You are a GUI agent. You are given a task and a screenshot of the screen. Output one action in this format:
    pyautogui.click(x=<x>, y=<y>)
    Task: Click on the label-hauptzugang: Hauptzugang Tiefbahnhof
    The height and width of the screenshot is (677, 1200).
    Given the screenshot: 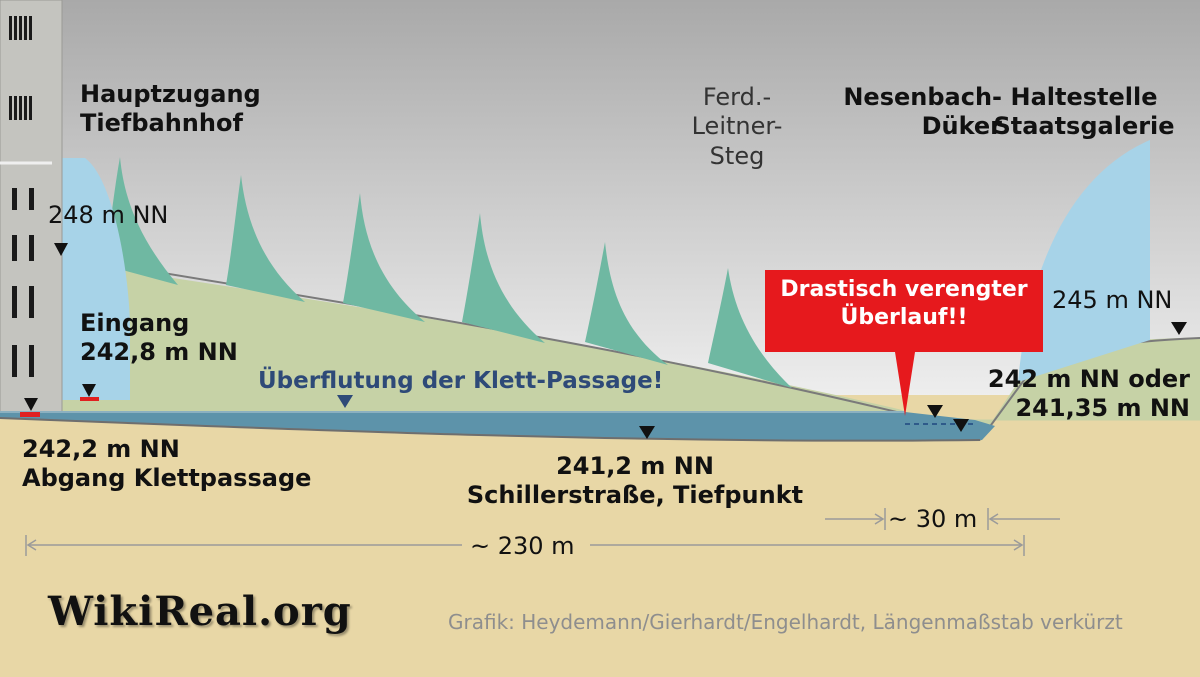 What is the action you would take?
    pyautogui.click(x=170, y=109)
    